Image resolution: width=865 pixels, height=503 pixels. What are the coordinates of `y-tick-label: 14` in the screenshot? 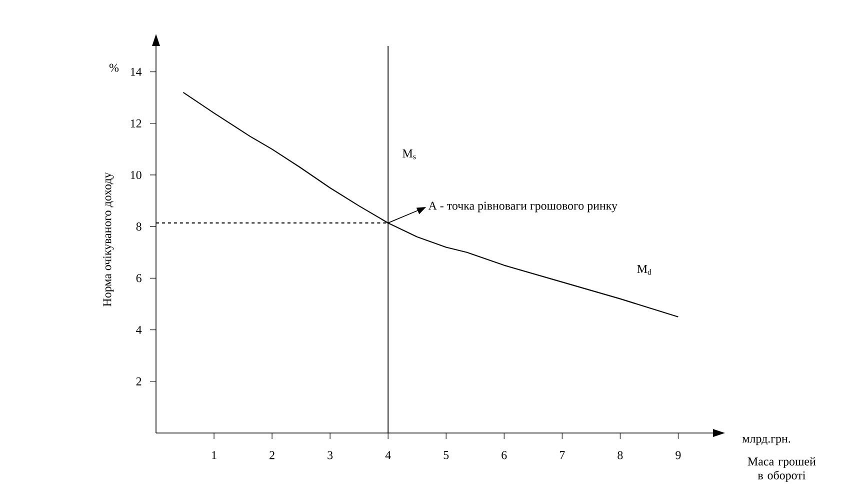 It's located at (136, 72).